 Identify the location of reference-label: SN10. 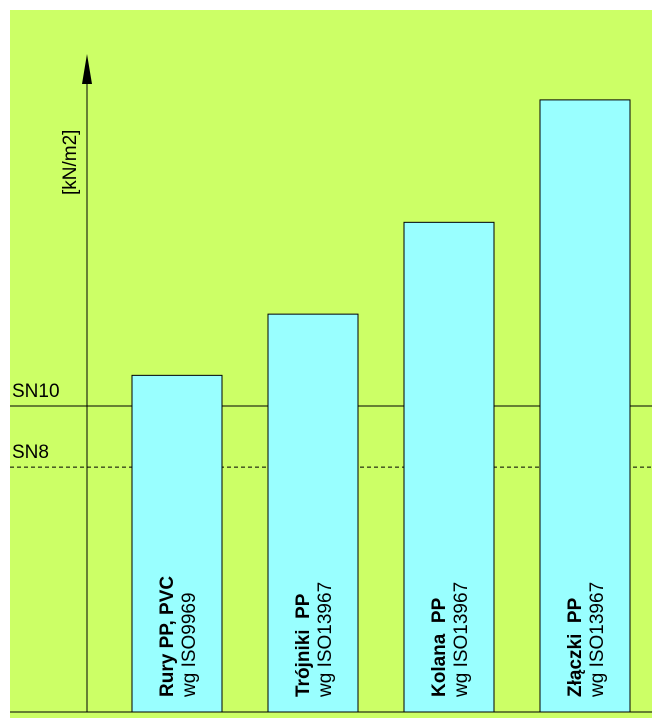
(36, 391).